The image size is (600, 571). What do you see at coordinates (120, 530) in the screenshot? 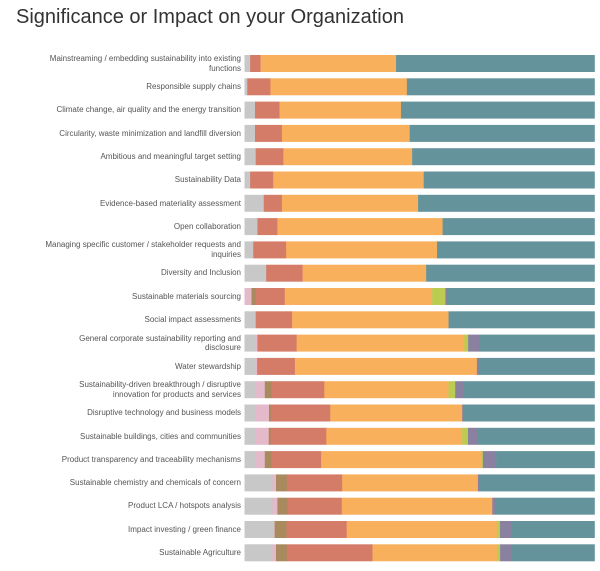
I see `category-label: Impact investing / green finance` at bounding box center [120, 530].